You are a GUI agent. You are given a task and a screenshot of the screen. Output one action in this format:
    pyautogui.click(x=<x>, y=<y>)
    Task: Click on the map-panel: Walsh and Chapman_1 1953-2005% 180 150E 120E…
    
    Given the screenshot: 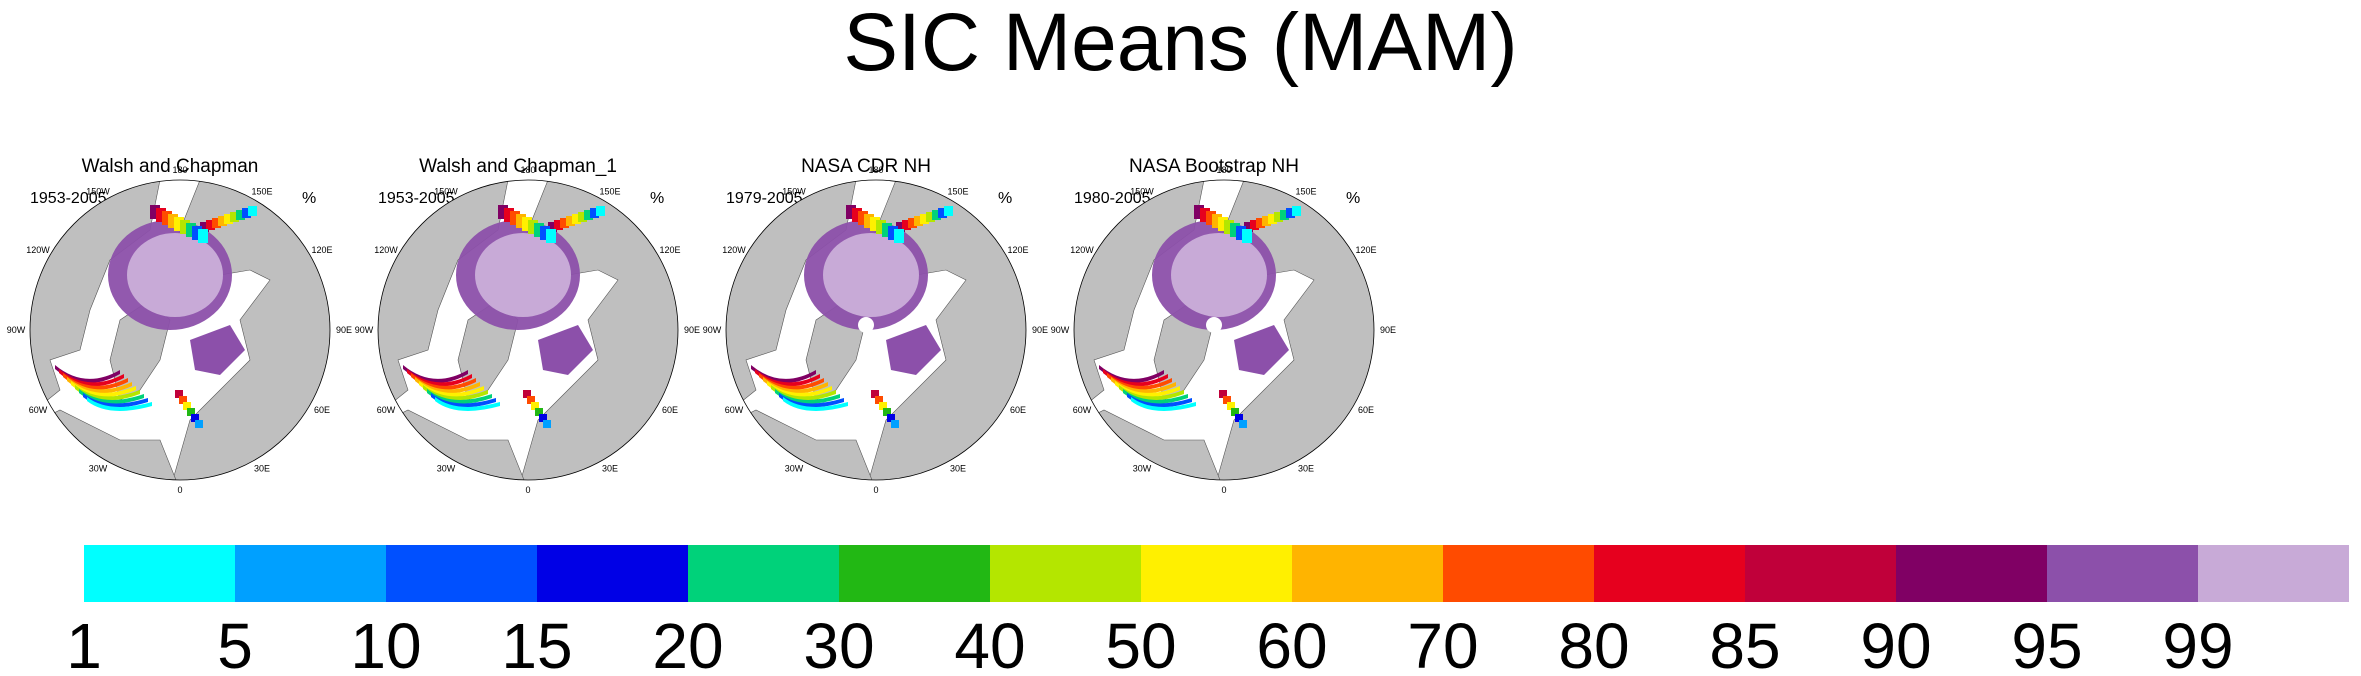 What is the action you would take?
    pyautogui.click(x=524, y=325)
    